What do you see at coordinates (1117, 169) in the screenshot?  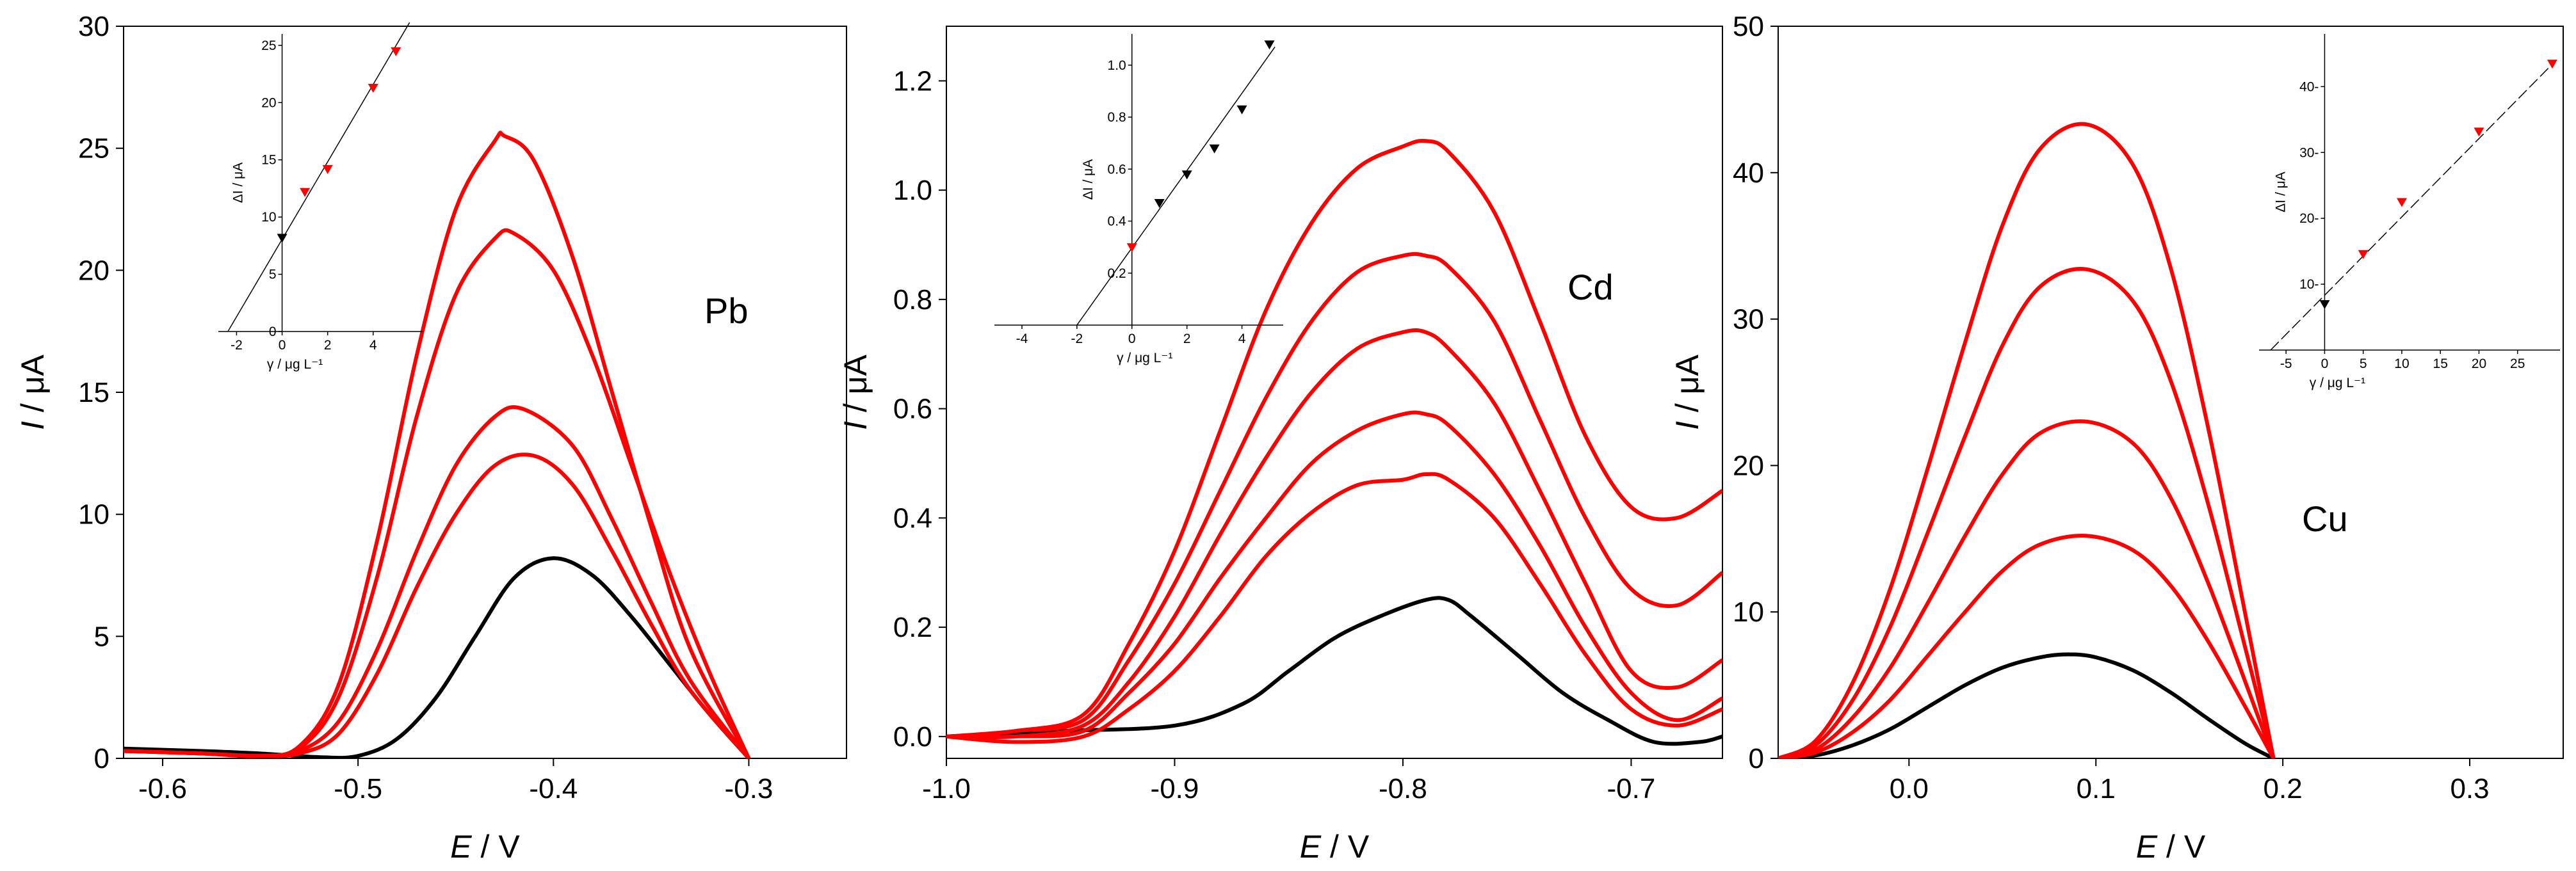 I see `inset-y-tick-label: 0.6` at bounding box center [1117, 169].